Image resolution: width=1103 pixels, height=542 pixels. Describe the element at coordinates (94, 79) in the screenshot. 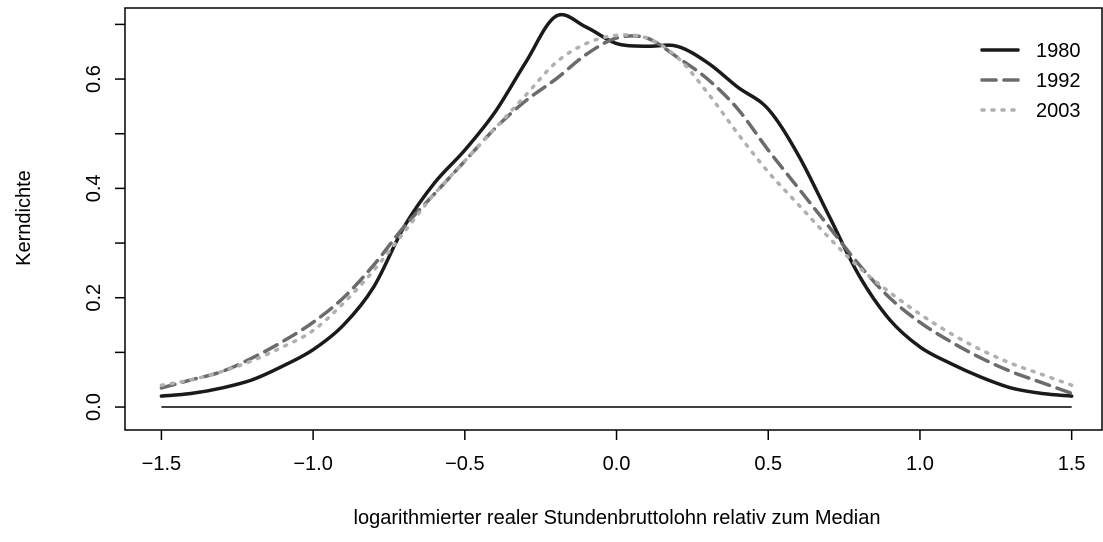

I see `y-tick-label: 0.6` at that location.